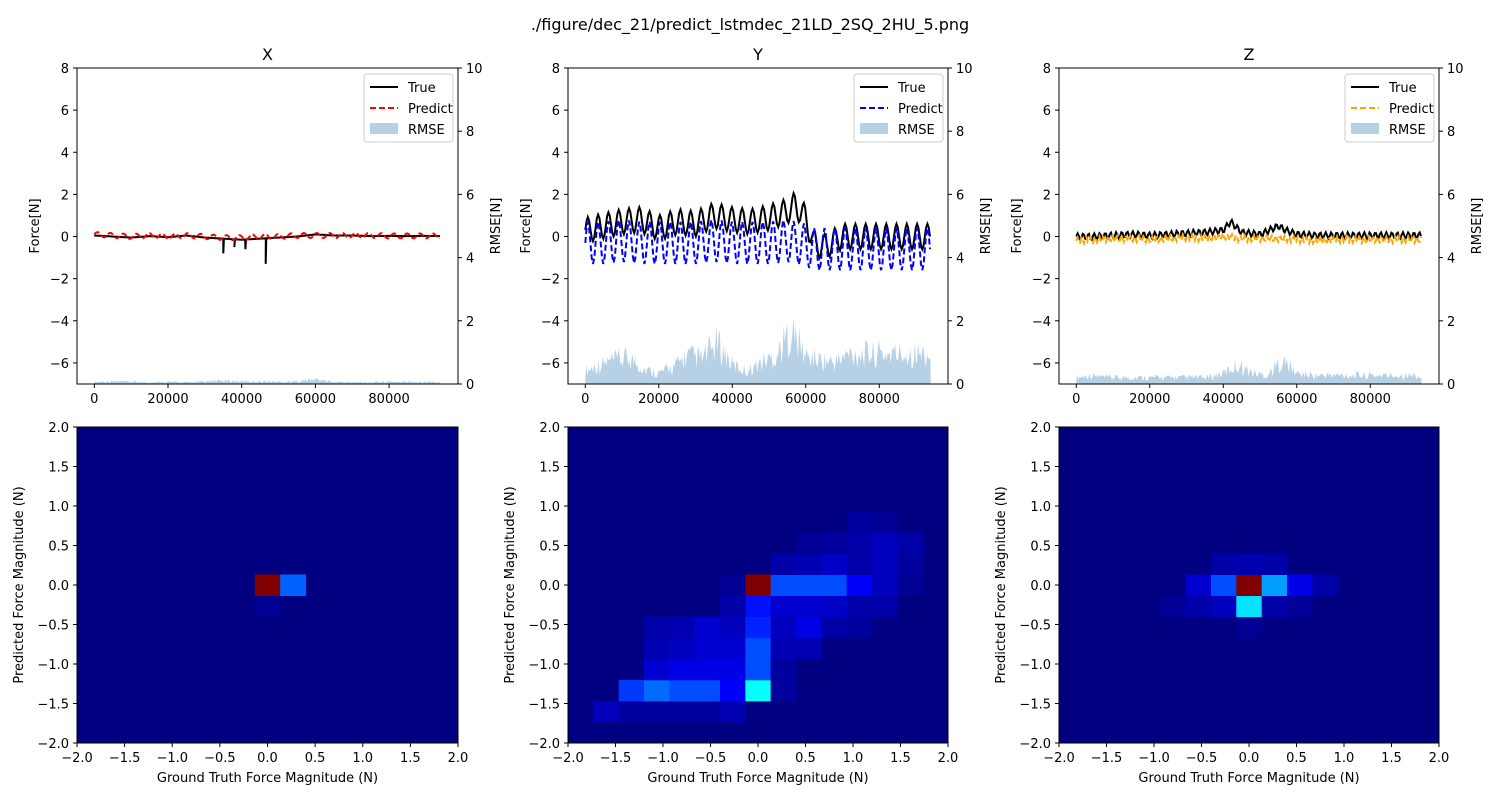  What do you see at coordinates (58, 586) in the screenshot?
I see `y-tick-label: 0.0` at bounding box center [58, 586].